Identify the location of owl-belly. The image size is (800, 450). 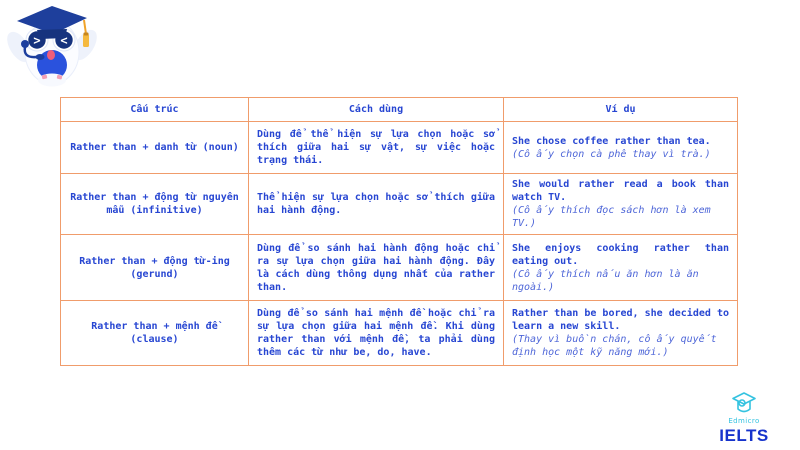
(52, 65).